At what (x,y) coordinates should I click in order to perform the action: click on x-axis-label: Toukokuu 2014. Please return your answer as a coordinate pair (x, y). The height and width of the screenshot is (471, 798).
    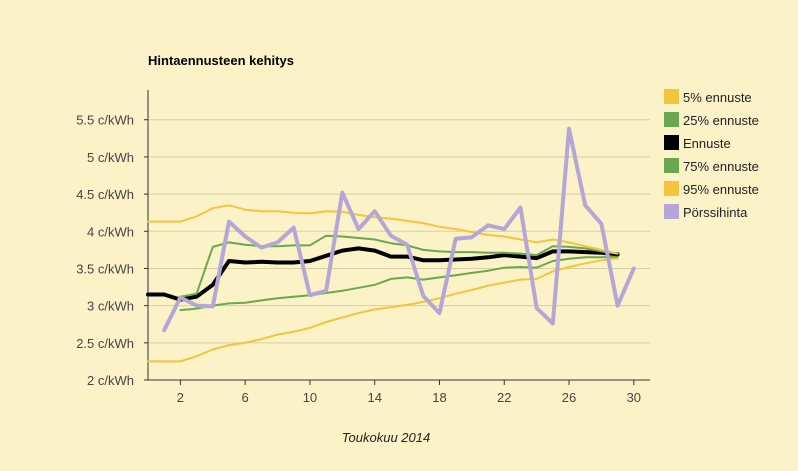
    Looking at the image, I should click on (386, 437).